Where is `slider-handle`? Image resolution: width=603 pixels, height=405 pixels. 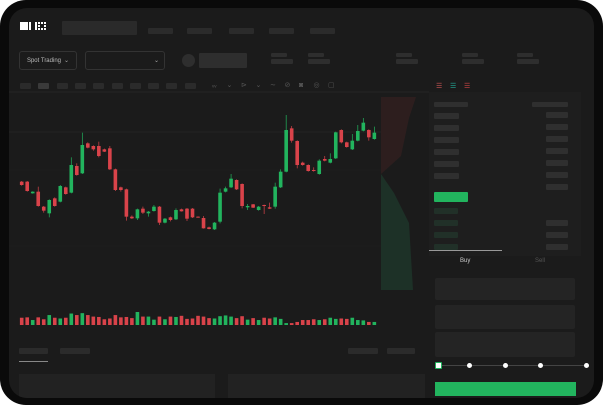
slider-handle is located at coordinates (438, 365).